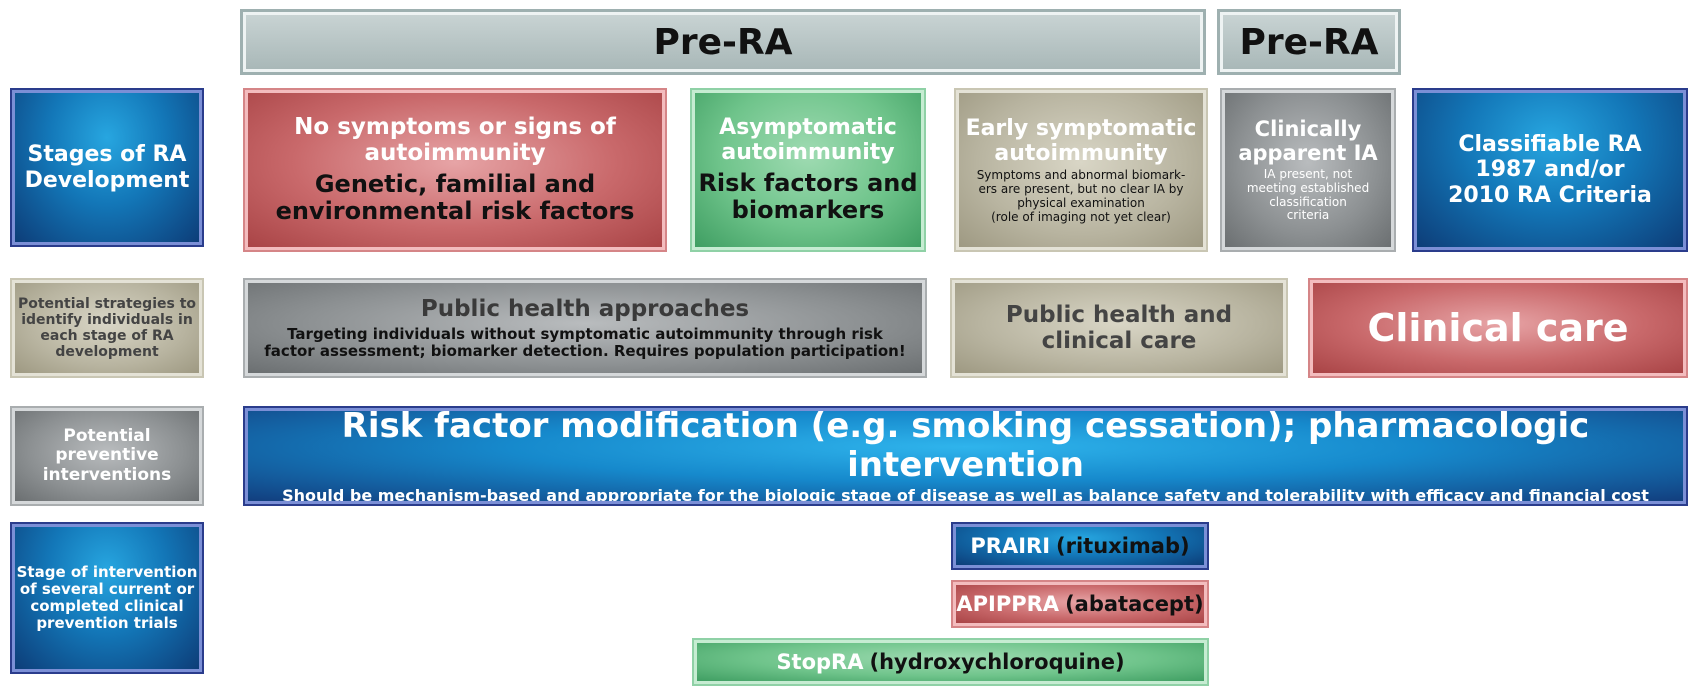 The height and width of the screenshot is (693, 1697). I want to click on stage-body-line: meeting established, so click(1308, 187).